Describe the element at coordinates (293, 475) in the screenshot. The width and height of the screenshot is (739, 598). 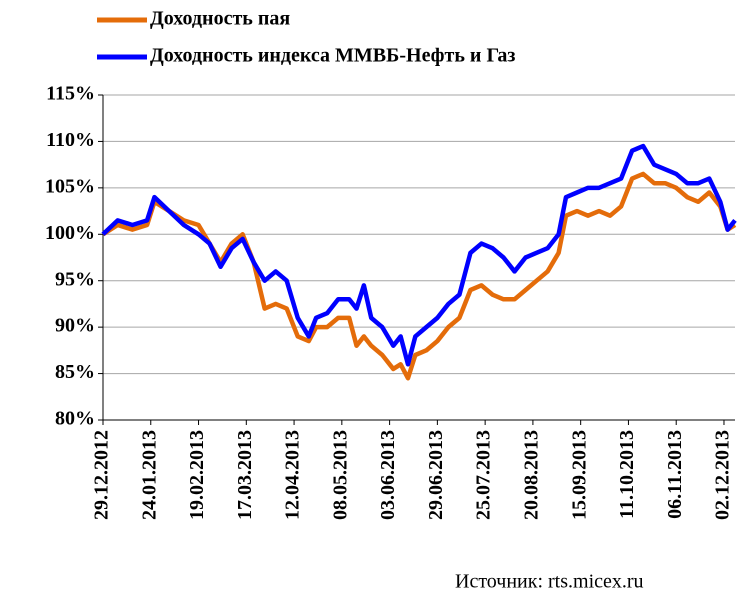
I see `x-tick-label: 12.04.2013` at that location.